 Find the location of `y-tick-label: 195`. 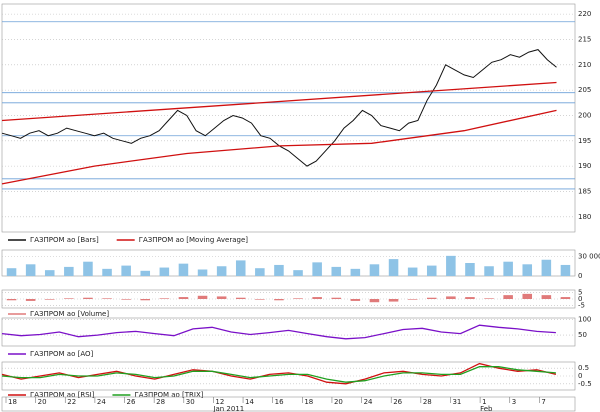

y-tick-label: 195 is located at coordinates (584, 141).